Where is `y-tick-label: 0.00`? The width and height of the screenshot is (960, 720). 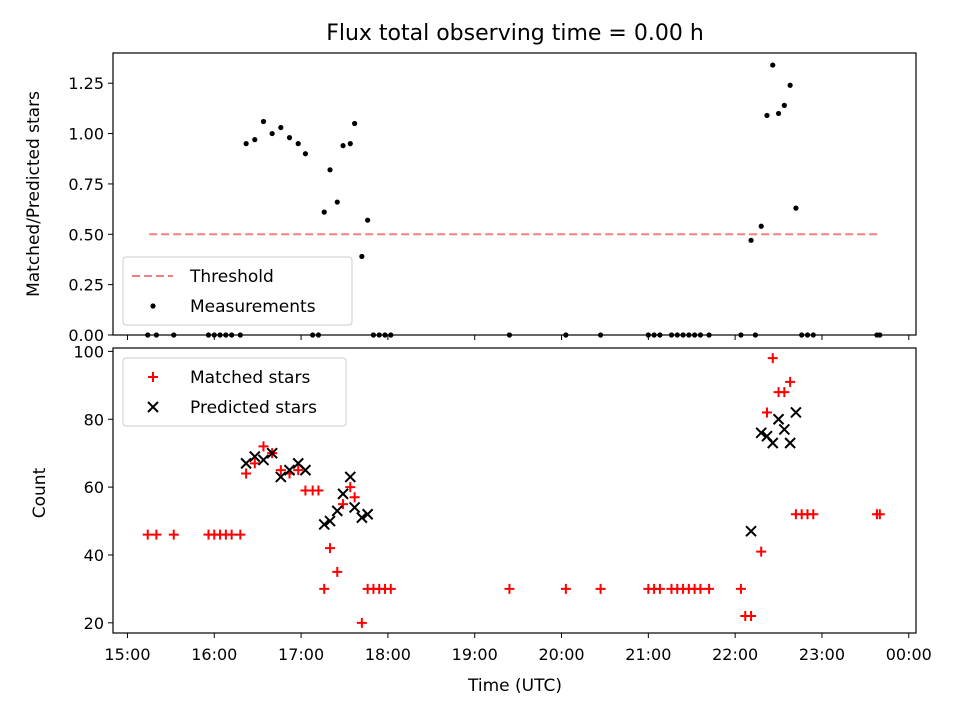
y-tick-label: 0.00 is located at coordinates (86, 335).